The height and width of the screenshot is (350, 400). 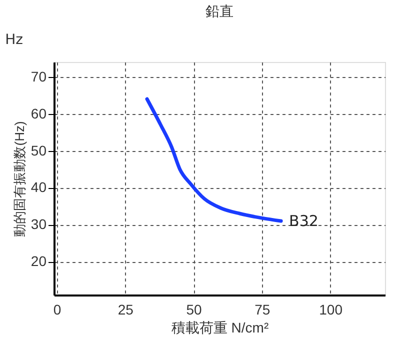 What do you see at coordinates (194, 310) in the screenshot?
I see `x-tick-label: 50` at bounding box center [194, 310].